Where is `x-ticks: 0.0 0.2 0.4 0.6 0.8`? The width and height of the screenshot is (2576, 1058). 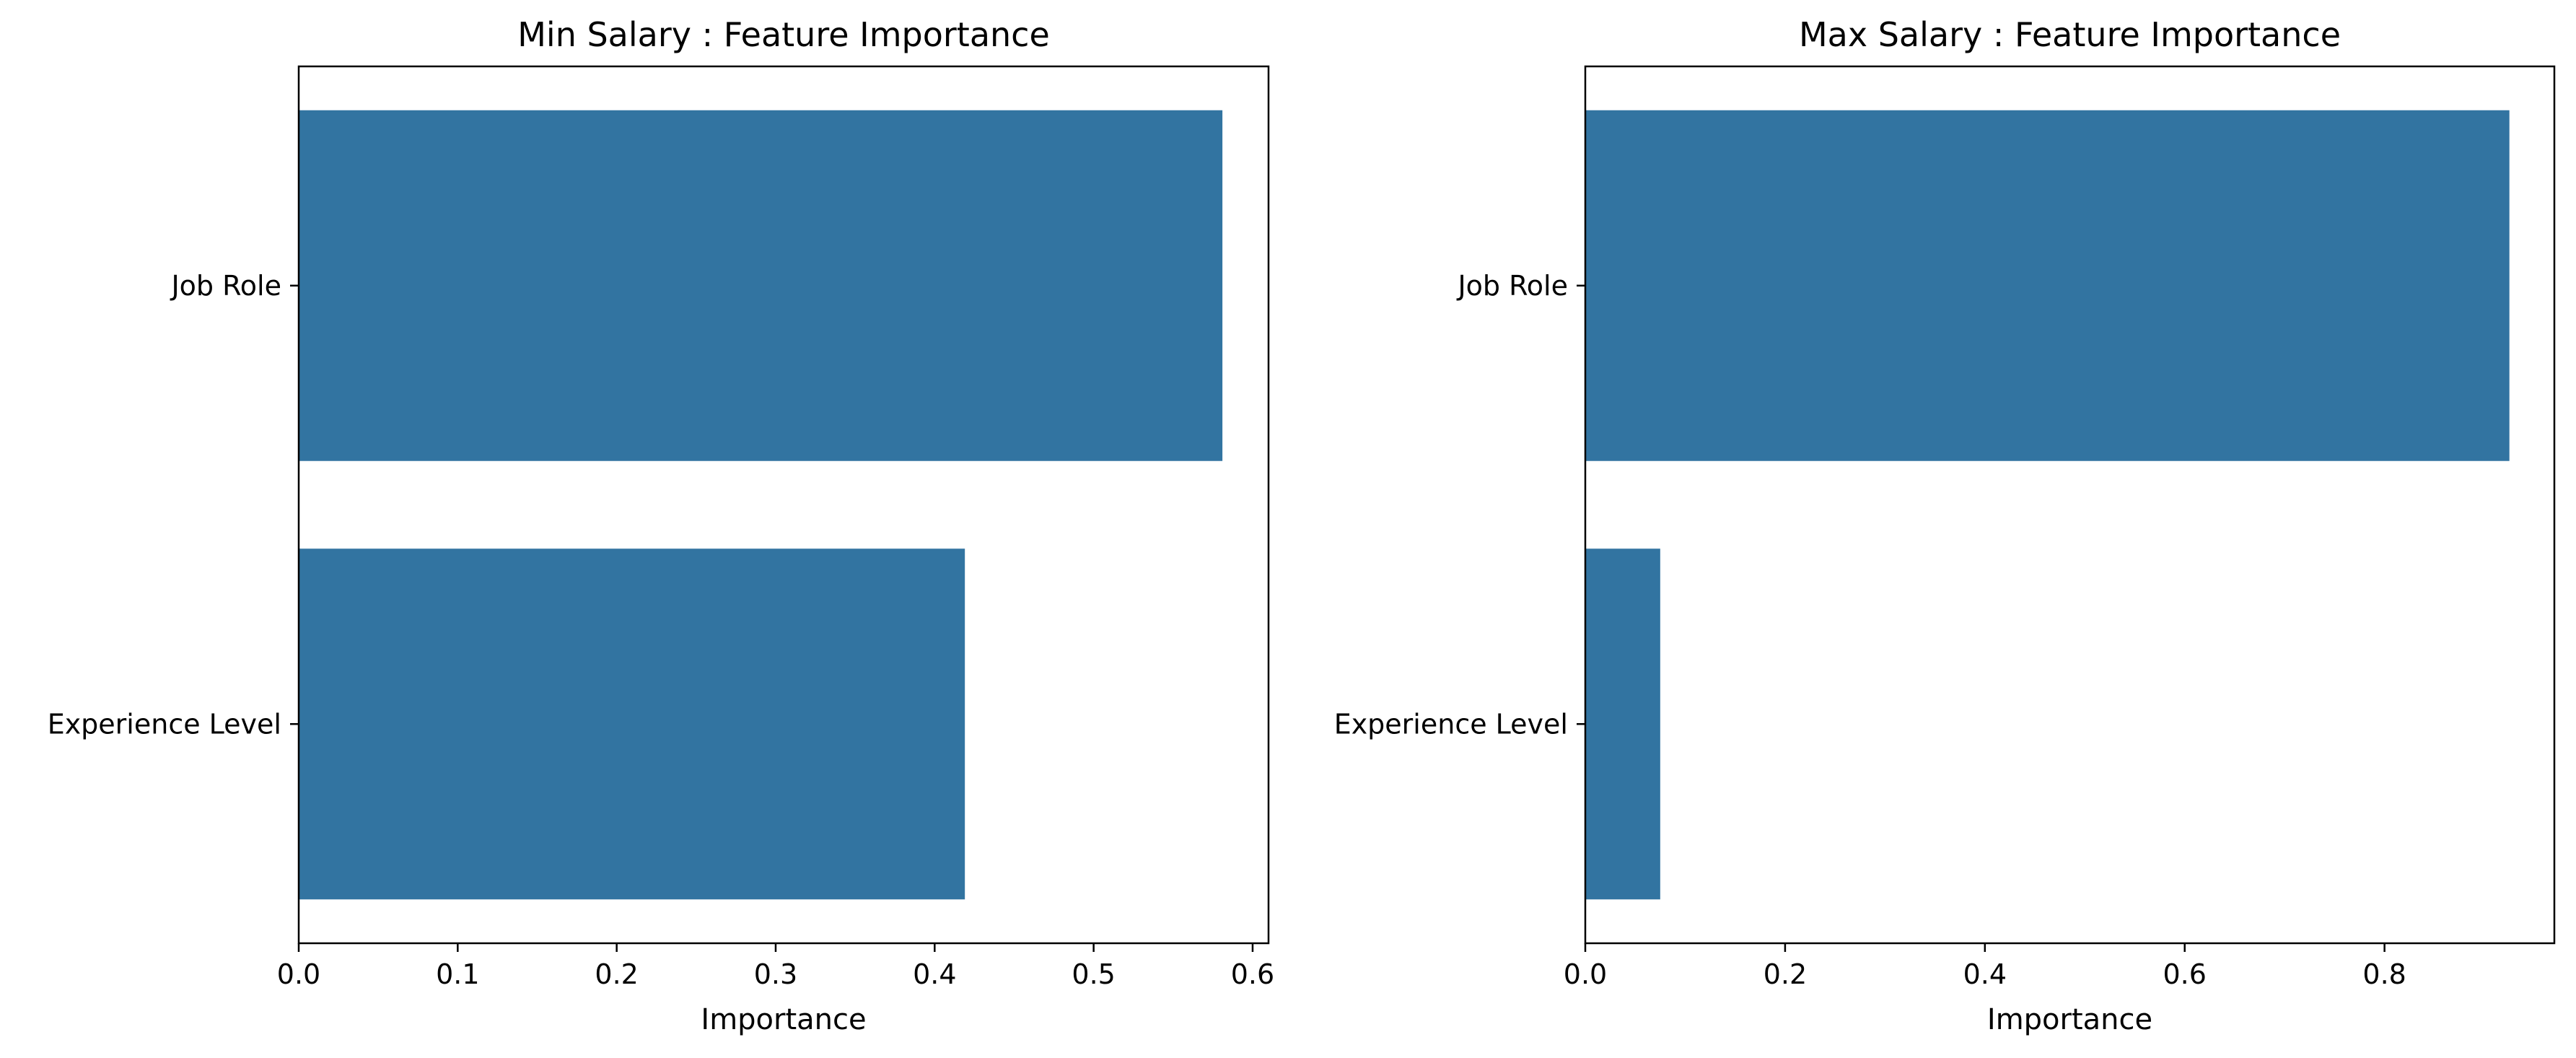 x-ticks: 0.0 0.2 0.4 0.6 0.8 is located at coordinates (1985, 966).